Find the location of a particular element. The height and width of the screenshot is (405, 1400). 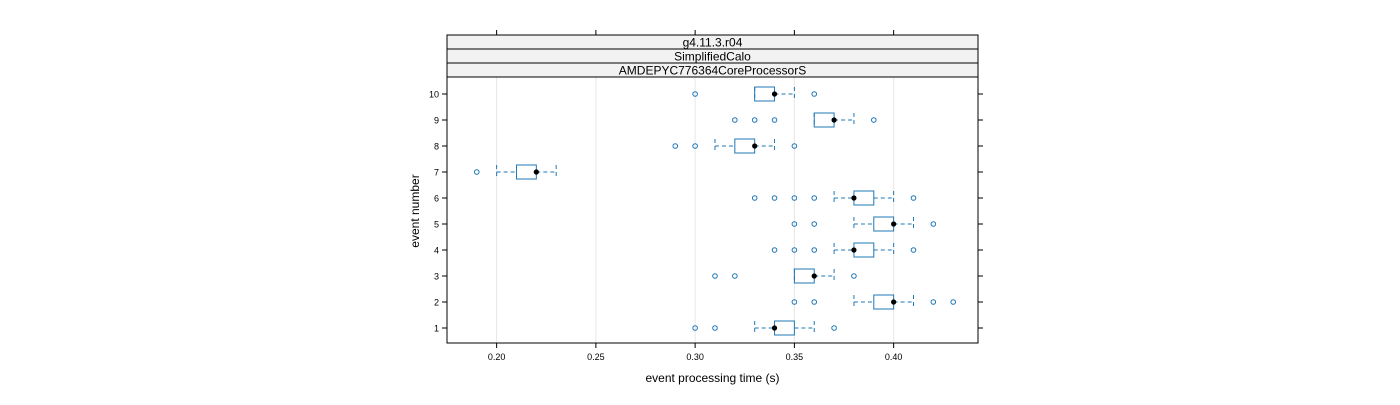

x-tick-label: 0.25 is located at coordinates (596, 357).